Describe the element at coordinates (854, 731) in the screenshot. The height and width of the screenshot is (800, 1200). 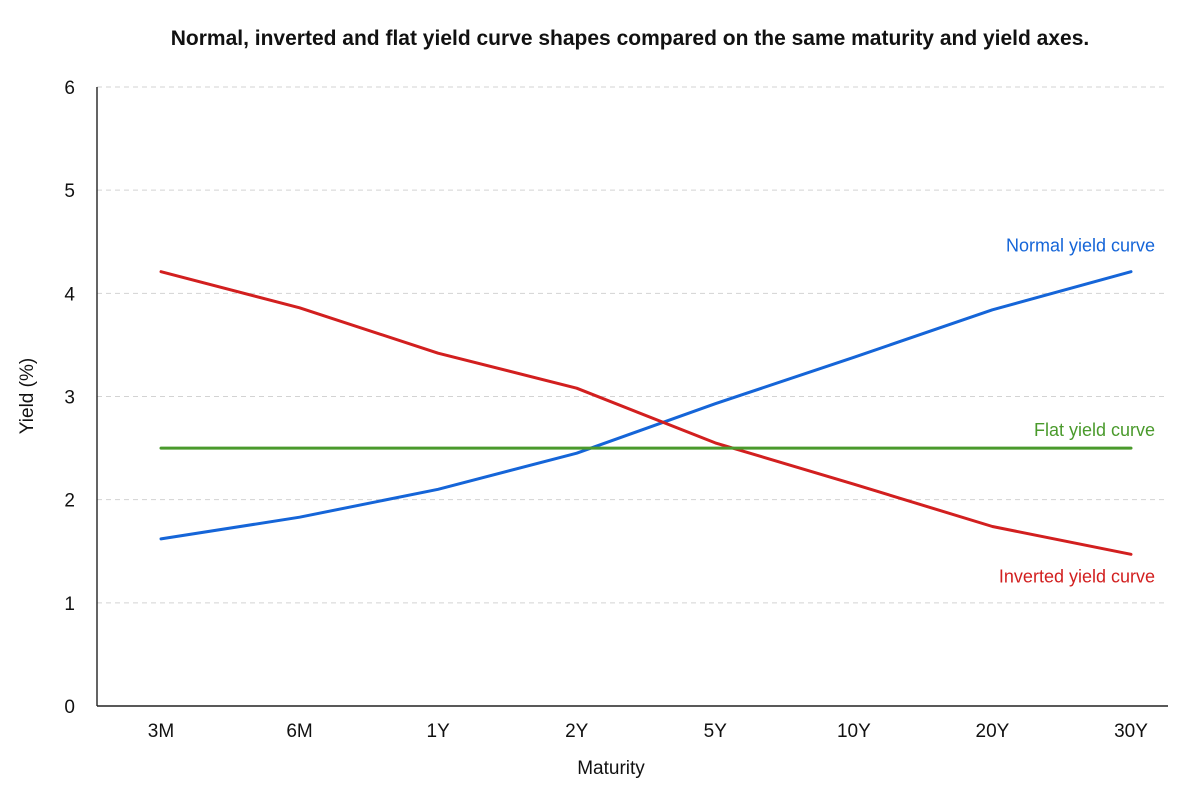
I see `x-tick-label: 10Y` at that location.